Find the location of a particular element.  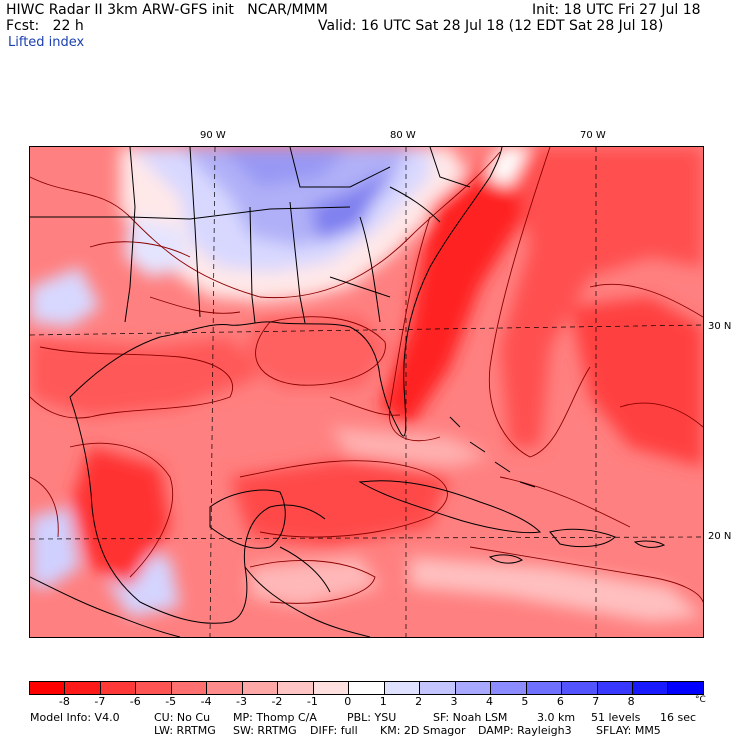

colorbar-unit: °C is located at coordinates (700, 700).